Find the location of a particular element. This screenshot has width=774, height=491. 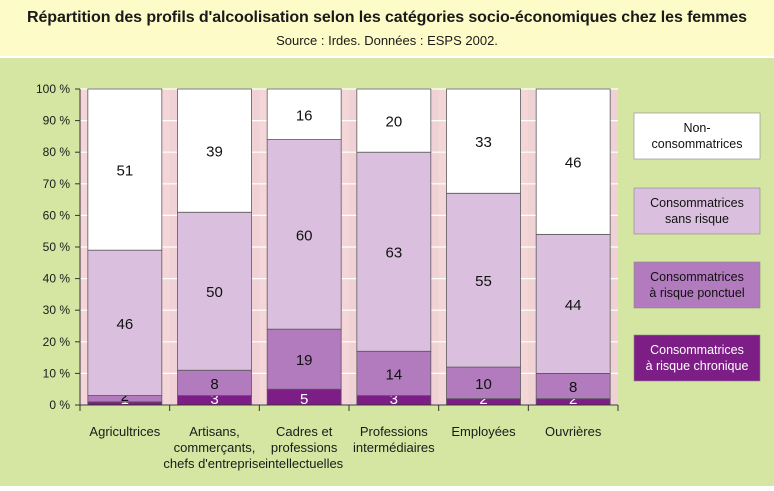

data-label: 44 is located at coordinates (573, 305).